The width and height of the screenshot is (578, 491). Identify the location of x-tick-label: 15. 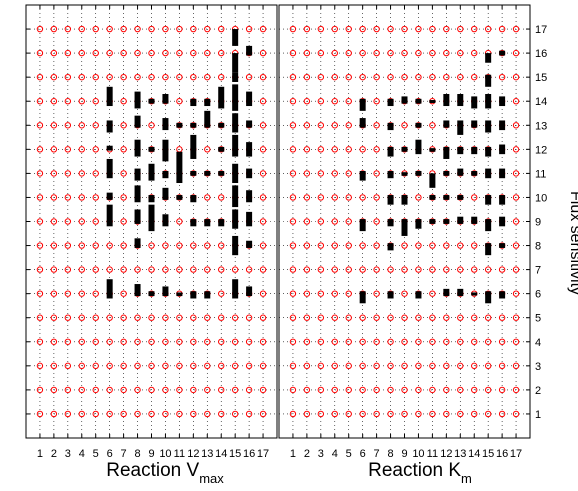
(488, 454).